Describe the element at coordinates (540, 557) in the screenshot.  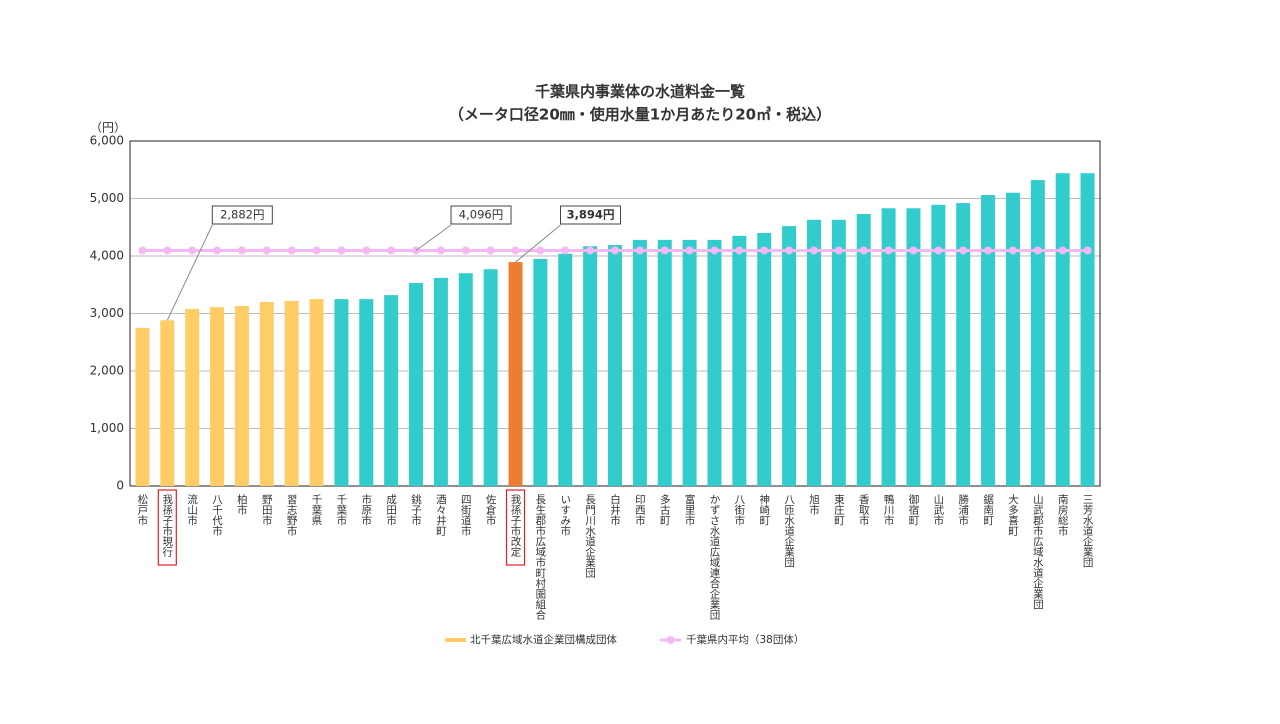
I see `x-tick-label: 長生郡市広域市町村圏組合` at that location.